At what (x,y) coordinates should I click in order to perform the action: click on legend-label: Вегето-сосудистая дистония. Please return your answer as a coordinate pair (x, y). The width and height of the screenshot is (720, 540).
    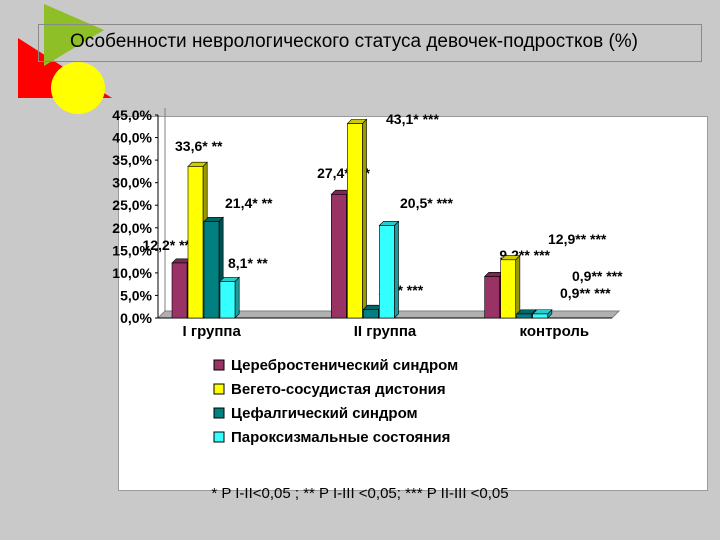
    Looking at the image, I should click on (338, 389).